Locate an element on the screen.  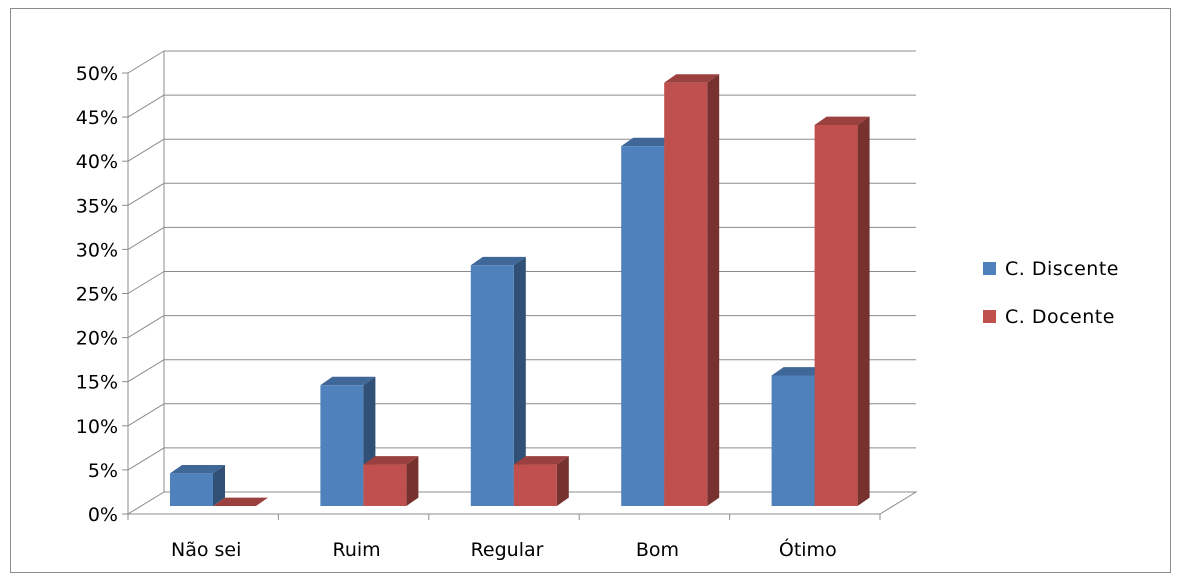
y-tick-label: 50% is located at coordinates (97, 74).